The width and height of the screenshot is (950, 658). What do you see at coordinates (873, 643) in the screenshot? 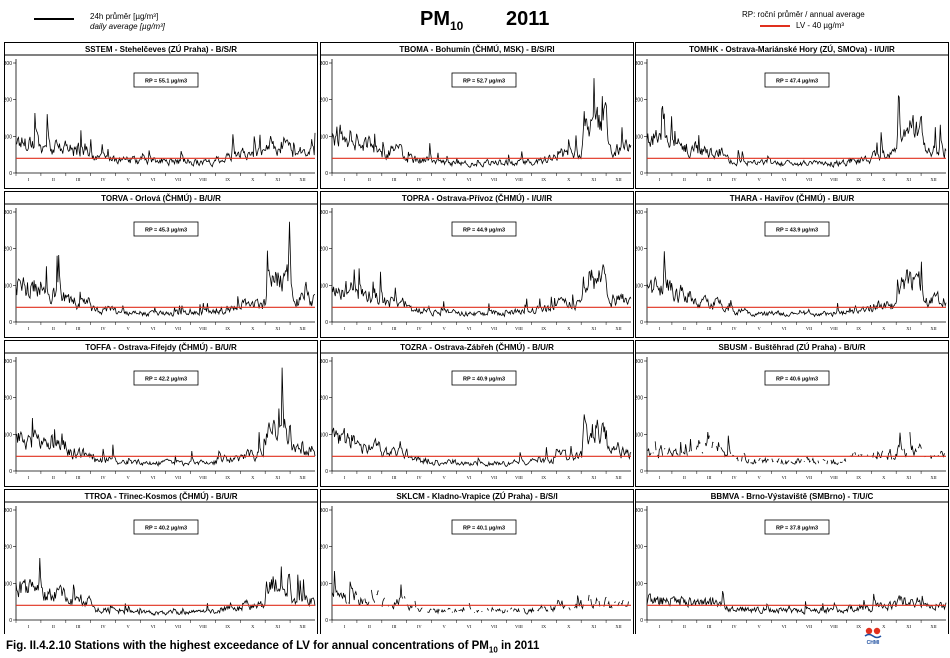
I see `svg-text: CHMI` at bounding box center [873, 643].